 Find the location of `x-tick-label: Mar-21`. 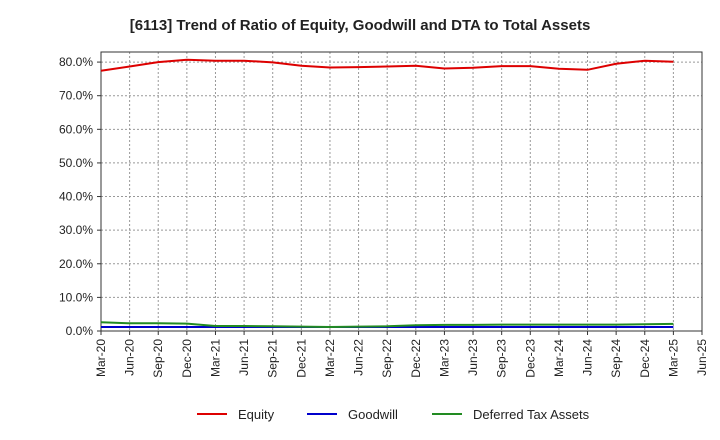

x-tick-label: Mar-21 is located at coordinates (215, 358).